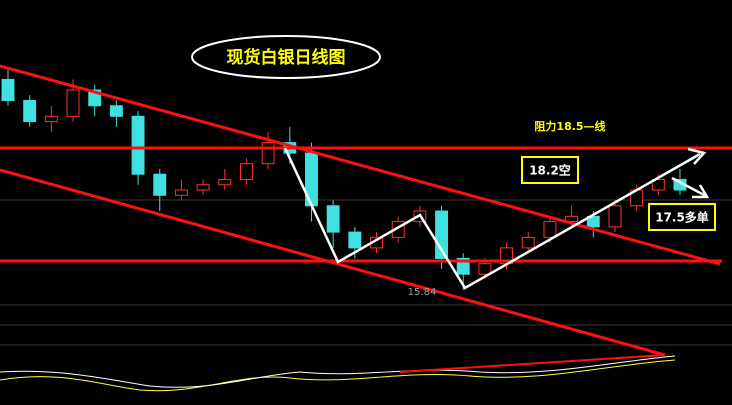 This screenshot has width=732, height=405. I want to click on down-arrow, so click(689, 187).